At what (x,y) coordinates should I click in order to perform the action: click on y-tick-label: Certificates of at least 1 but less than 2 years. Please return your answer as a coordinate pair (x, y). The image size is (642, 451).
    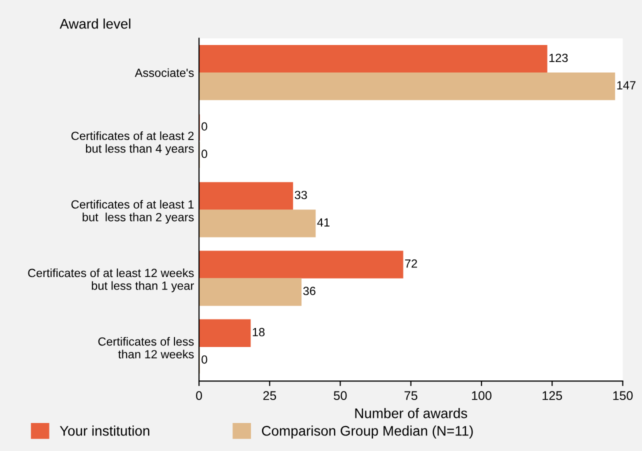
    Looking at the image, I should click on (132, 212).